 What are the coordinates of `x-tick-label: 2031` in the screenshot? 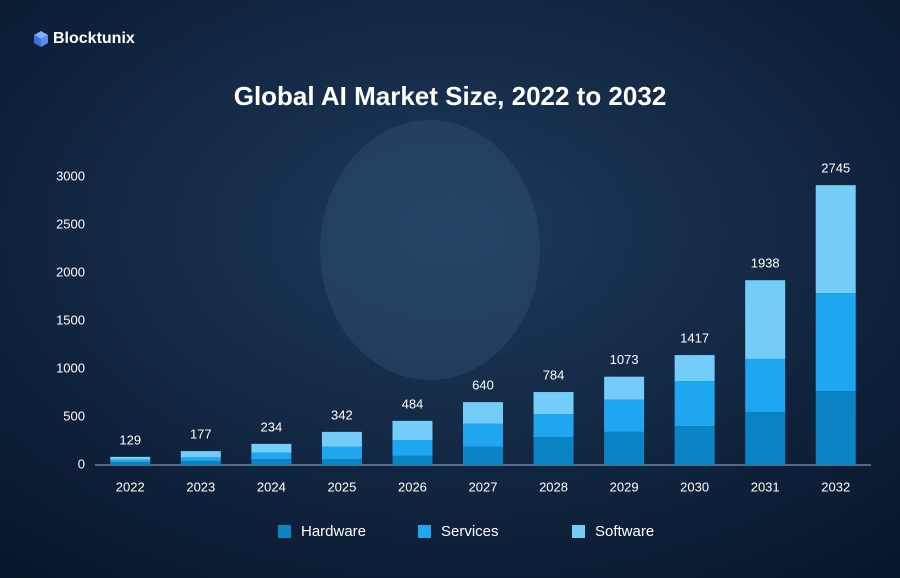 It's located at (765, 486).